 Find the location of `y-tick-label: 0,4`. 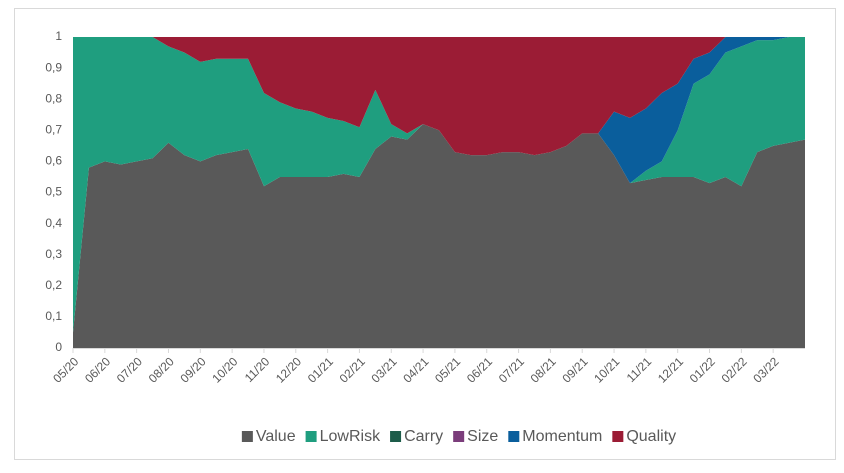

y-tick-label: 0,4 is located at coordinates (53, 223).